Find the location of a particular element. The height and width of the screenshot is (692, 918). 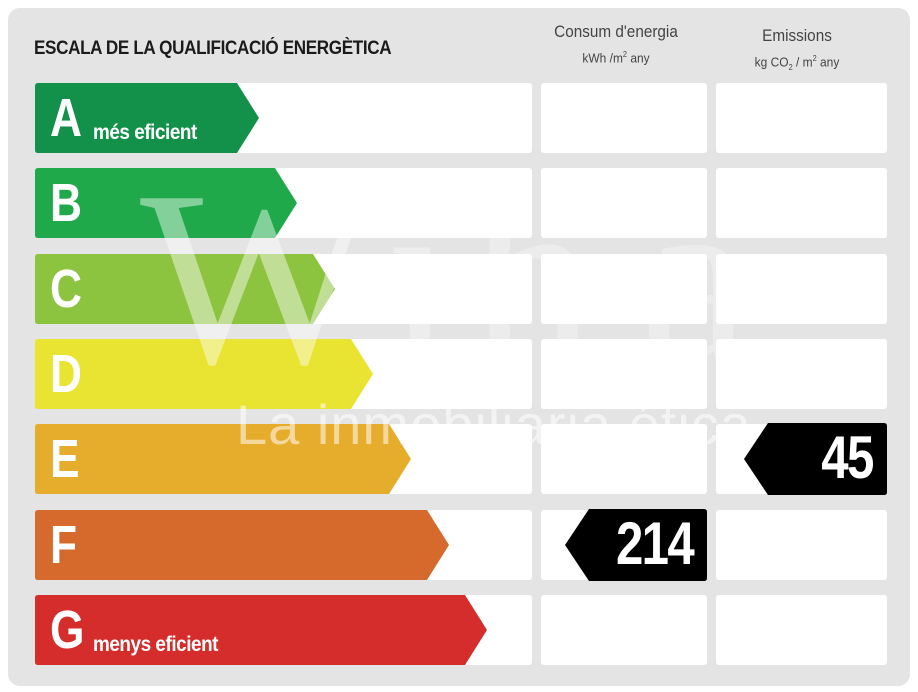

emissions-rating-marker: 45 is located at coordinates (815, 459).